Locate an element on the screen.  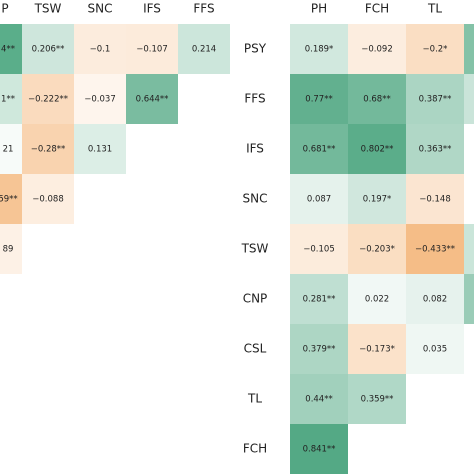
cell-label: 0.77** is located at coordinates (318, 100).